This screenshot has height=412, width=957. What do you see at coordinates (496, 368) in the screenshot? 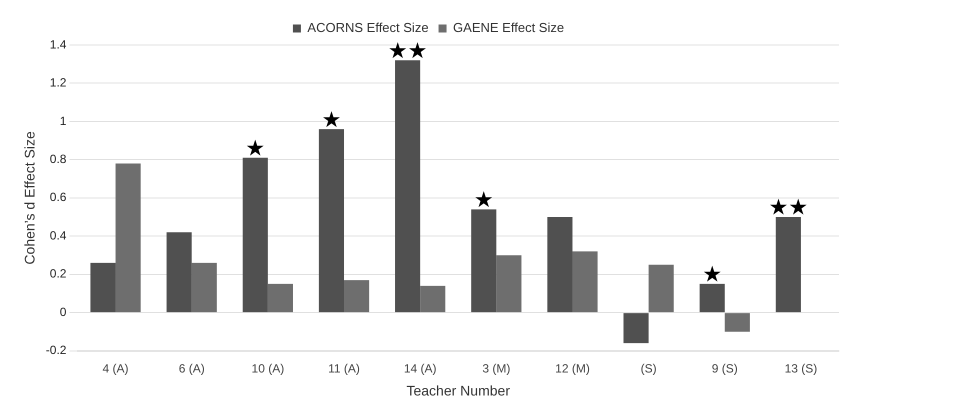
I see `x-tick-label: 3 (M)` at bounding box center [496, 368].